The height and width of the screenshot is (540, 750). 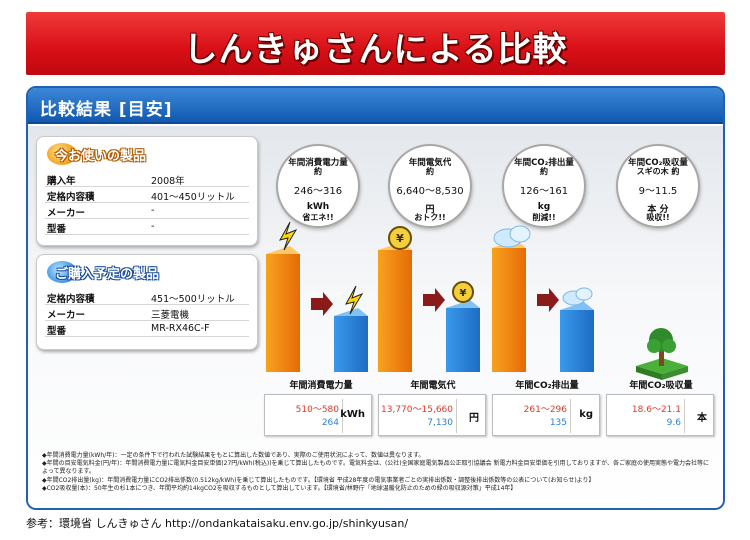 What do you see at coordinates (112, 273) in the screenshot?
I see `planned-product-heading: ご購入予定の製品` at bounding box center [112, 273].